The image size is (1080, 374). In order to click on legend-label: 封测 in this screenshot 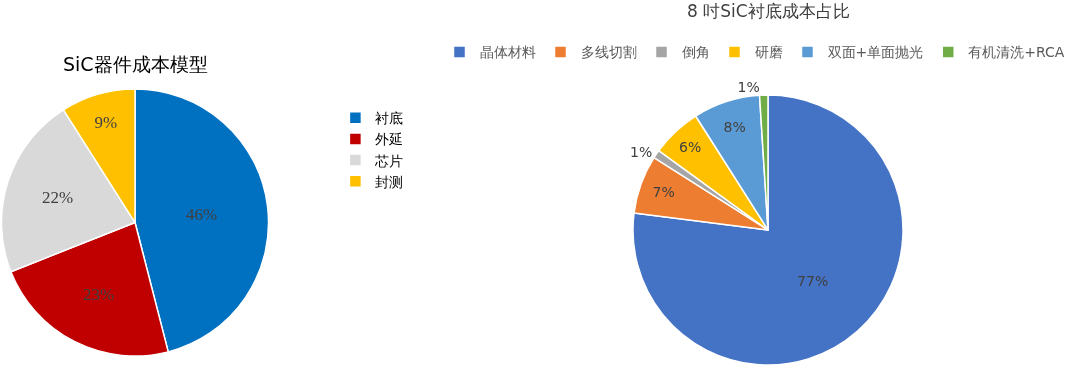, I will do `click(389, 181)`.